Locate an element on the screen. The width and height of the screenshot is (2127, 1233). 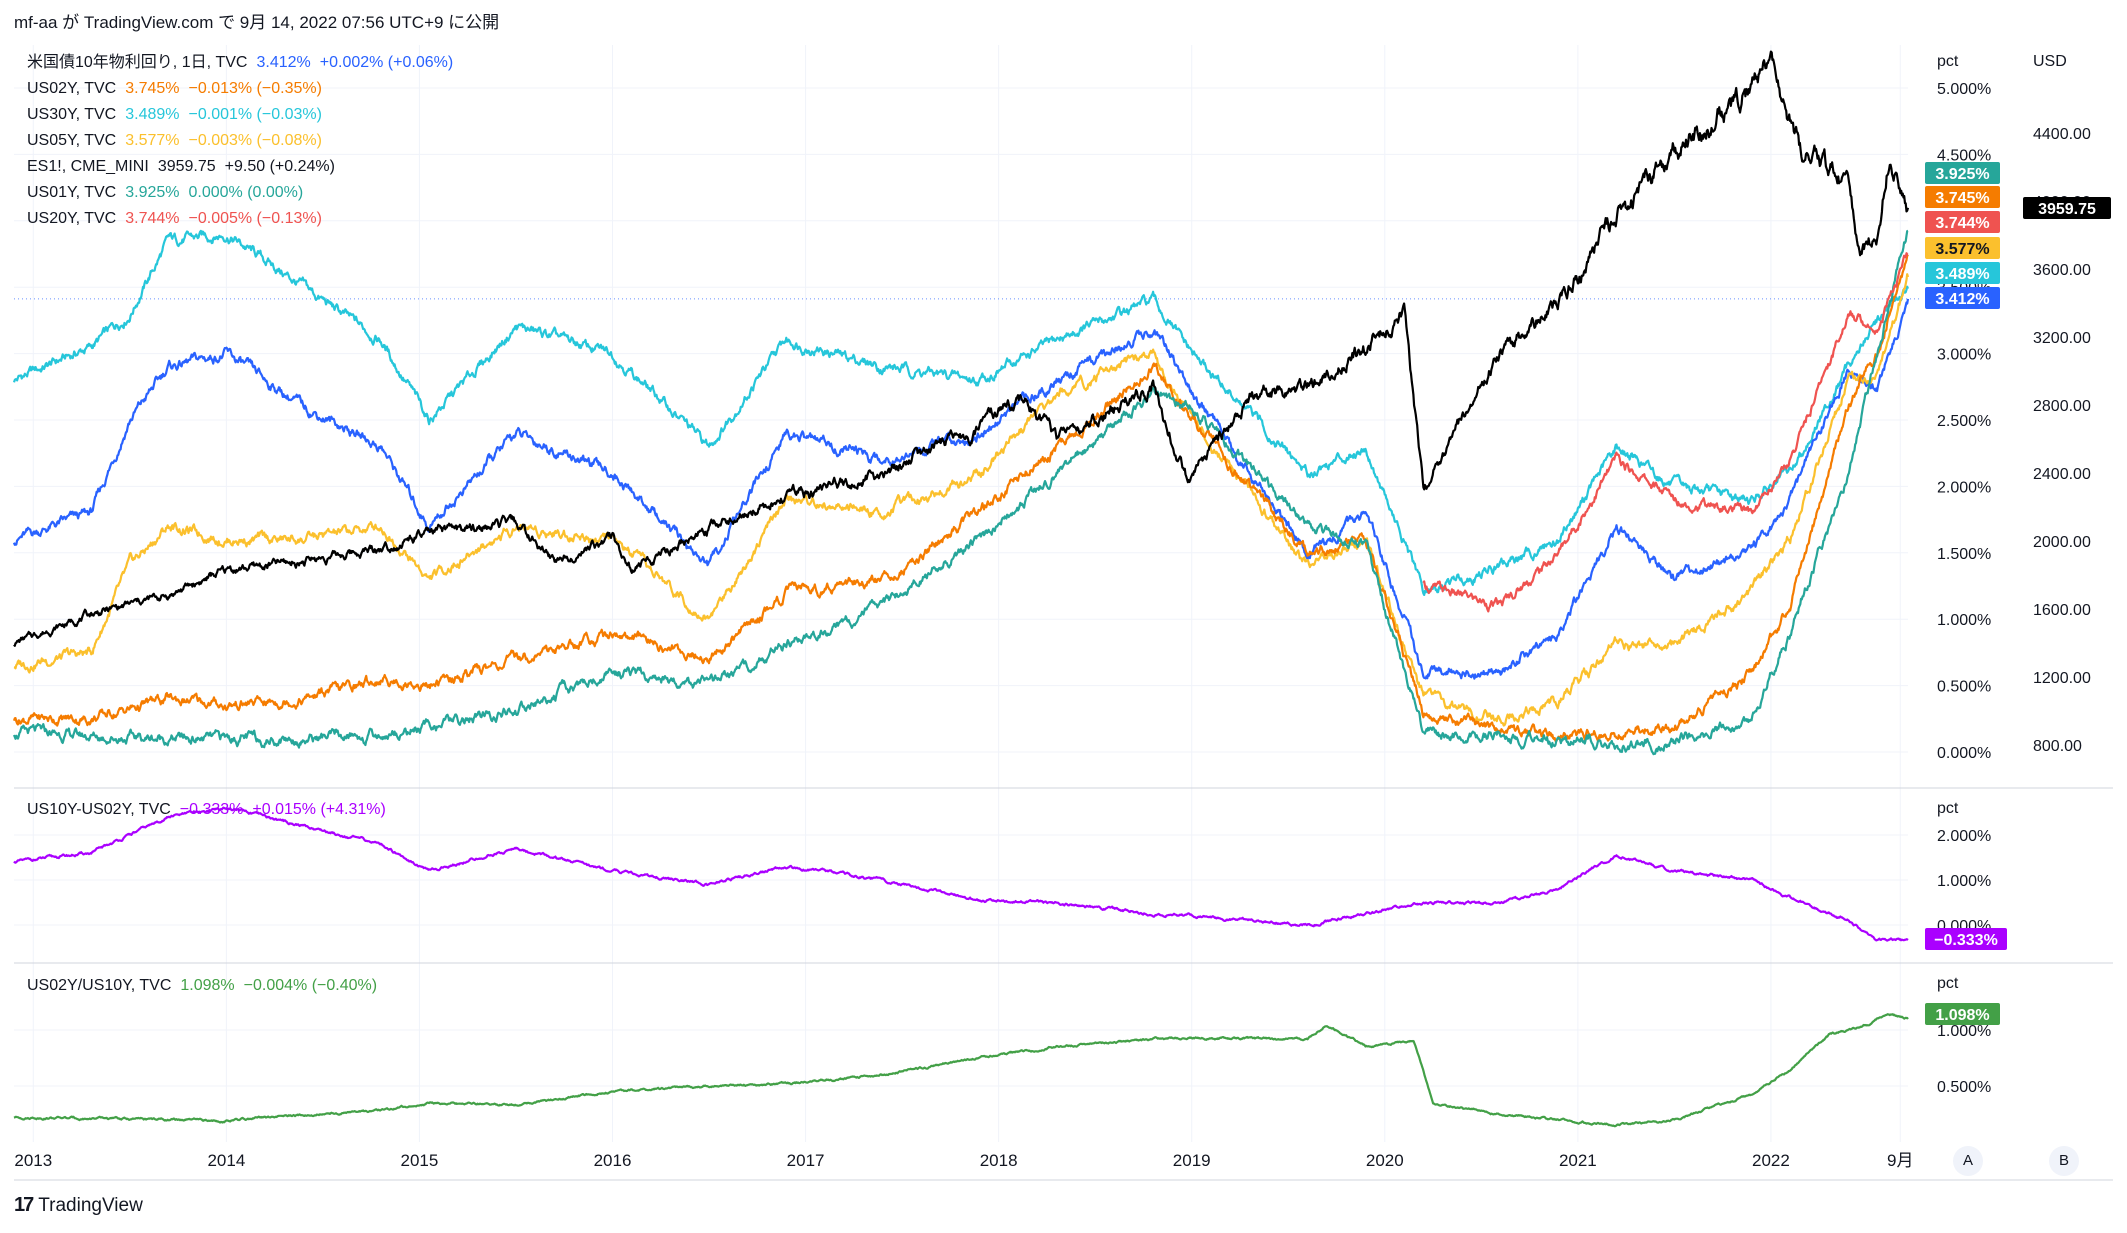
legend-series-value: 3.489% is located at coordinates (152, 114).